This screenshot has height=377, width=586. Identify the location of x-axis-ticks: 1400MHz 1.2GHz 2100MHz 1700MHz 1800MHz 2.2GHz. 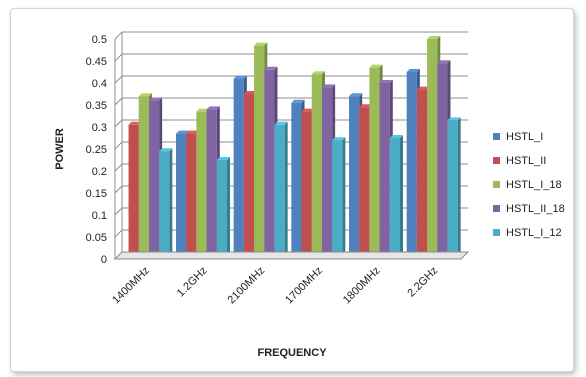
(275, 286).